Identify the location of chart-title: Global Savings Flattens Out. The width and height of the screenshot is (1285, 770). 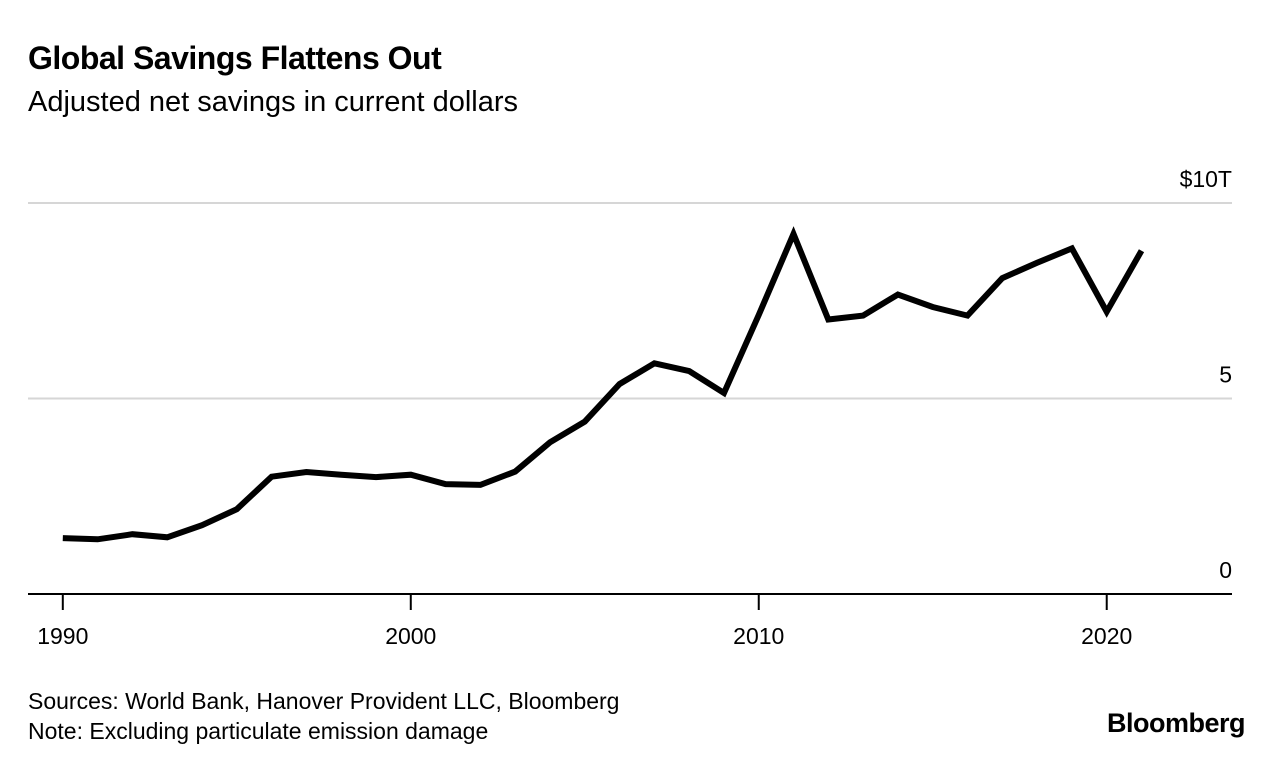
(235, 58).